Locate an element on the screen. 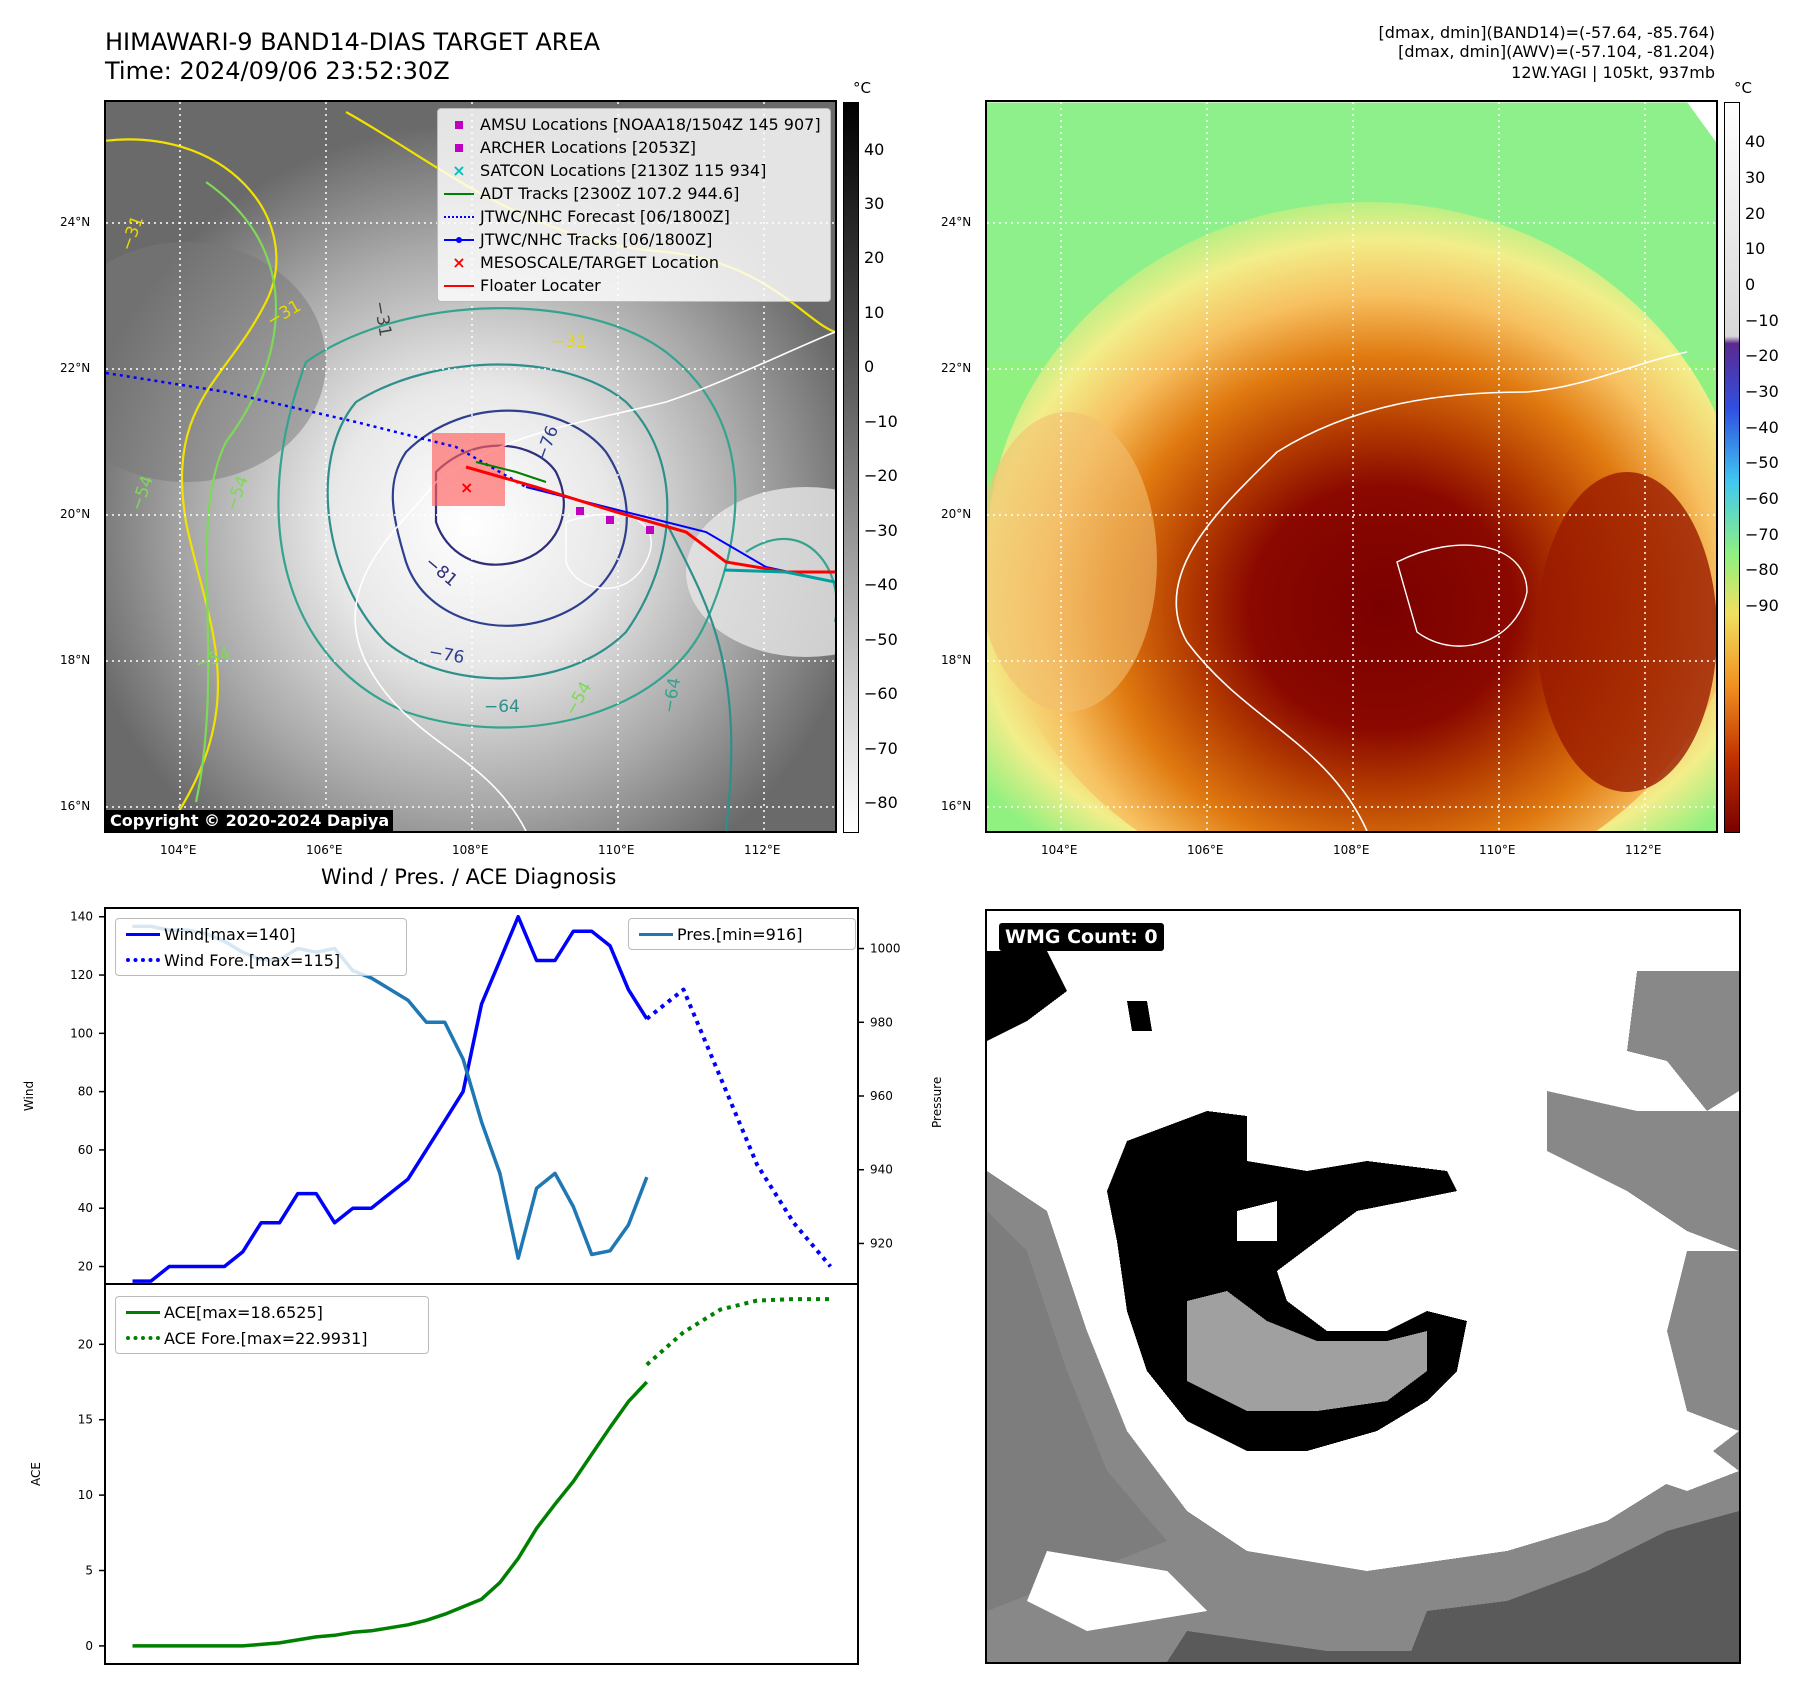 This screenshot has height=1690, width=1797. wind-axis-label: Wind is located at coordinates (29, 1096).